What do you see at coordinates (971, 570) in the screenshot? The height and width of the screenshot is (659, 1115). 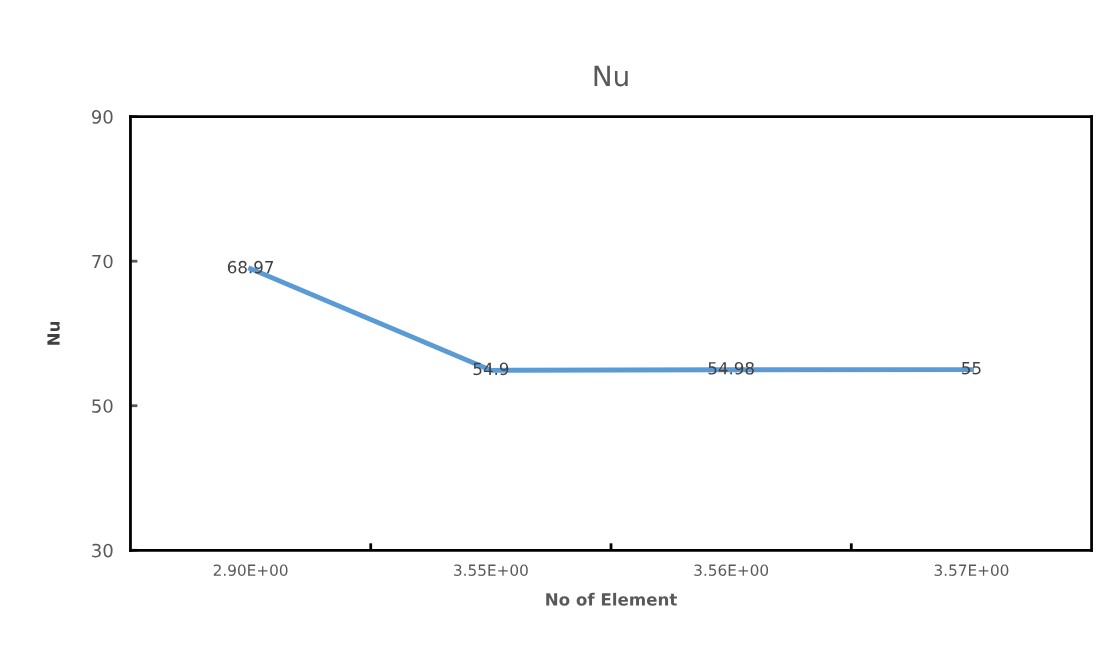 I see `x-tick-label: 3.57E+00` at bounding box center [971, 570].